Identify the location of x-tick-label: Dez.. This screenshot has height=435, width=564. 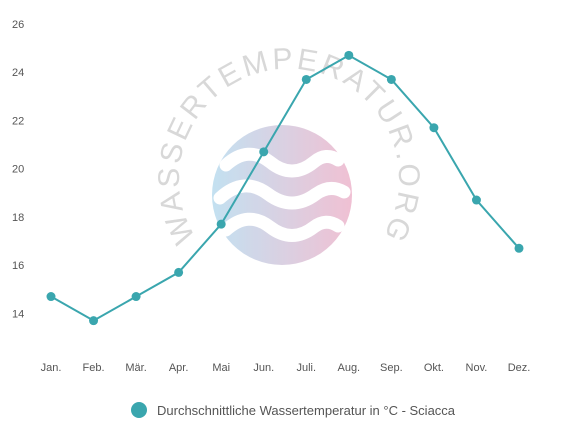
(519, 368).